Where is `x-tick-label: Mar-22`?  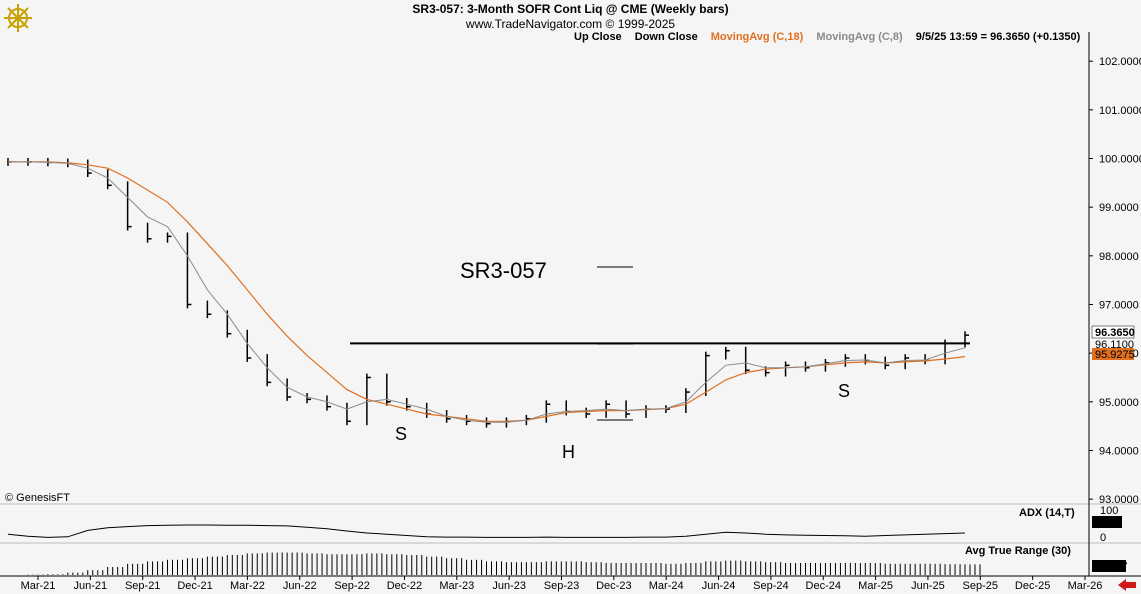
x-tick-label: Mar-22 is located at coordinates (247, 586).